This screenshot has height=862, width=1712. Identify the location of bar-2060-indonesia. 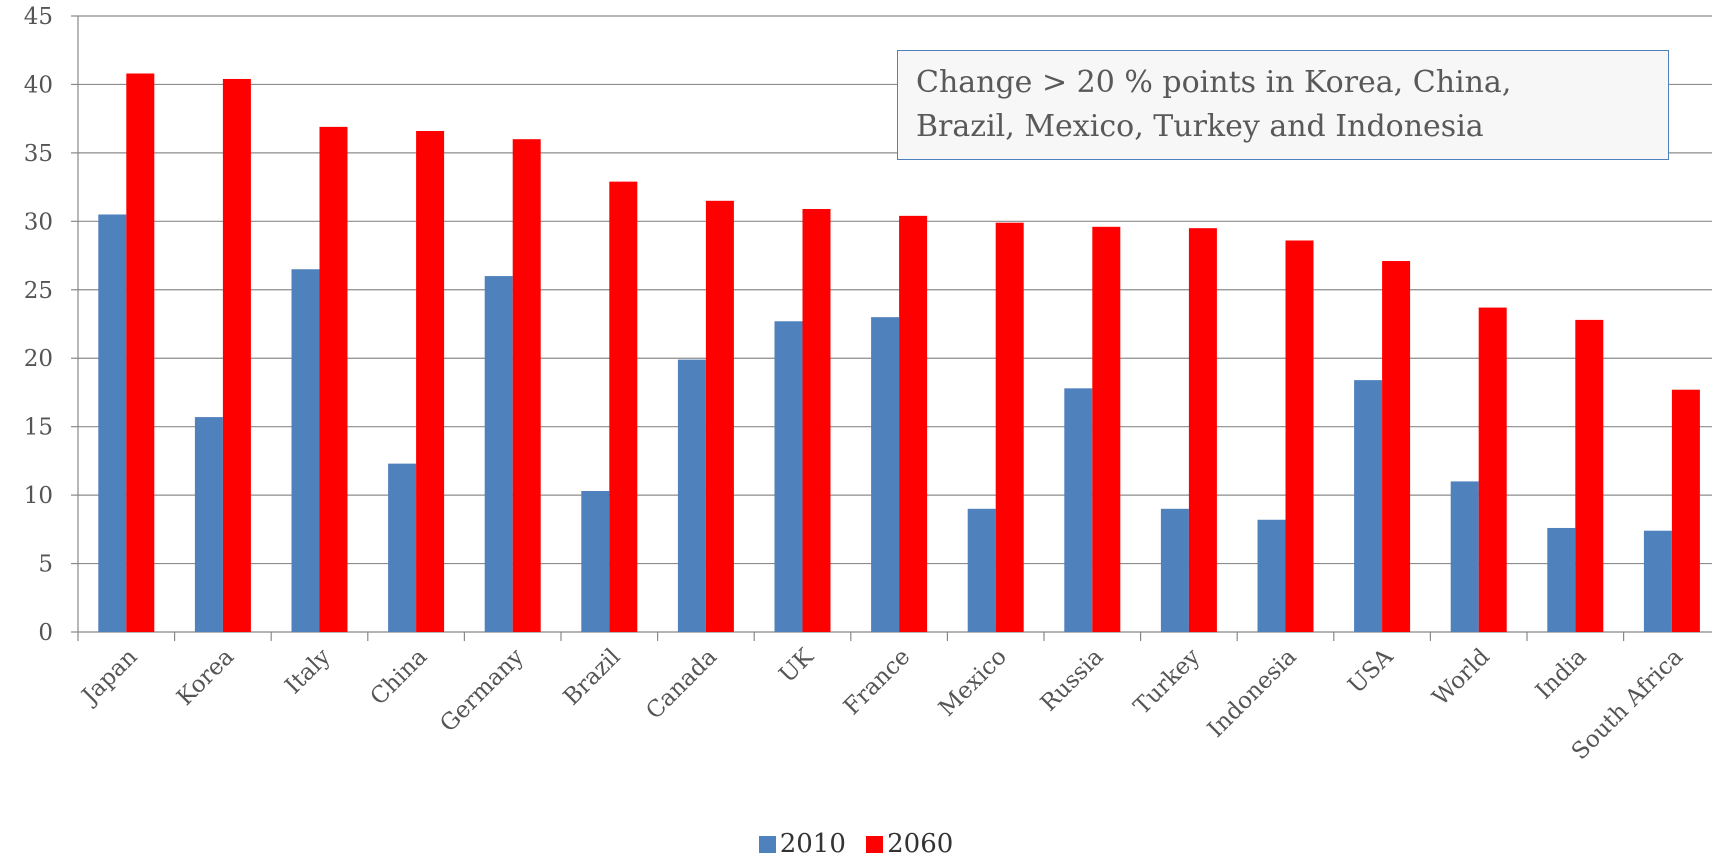
(1300, 436).